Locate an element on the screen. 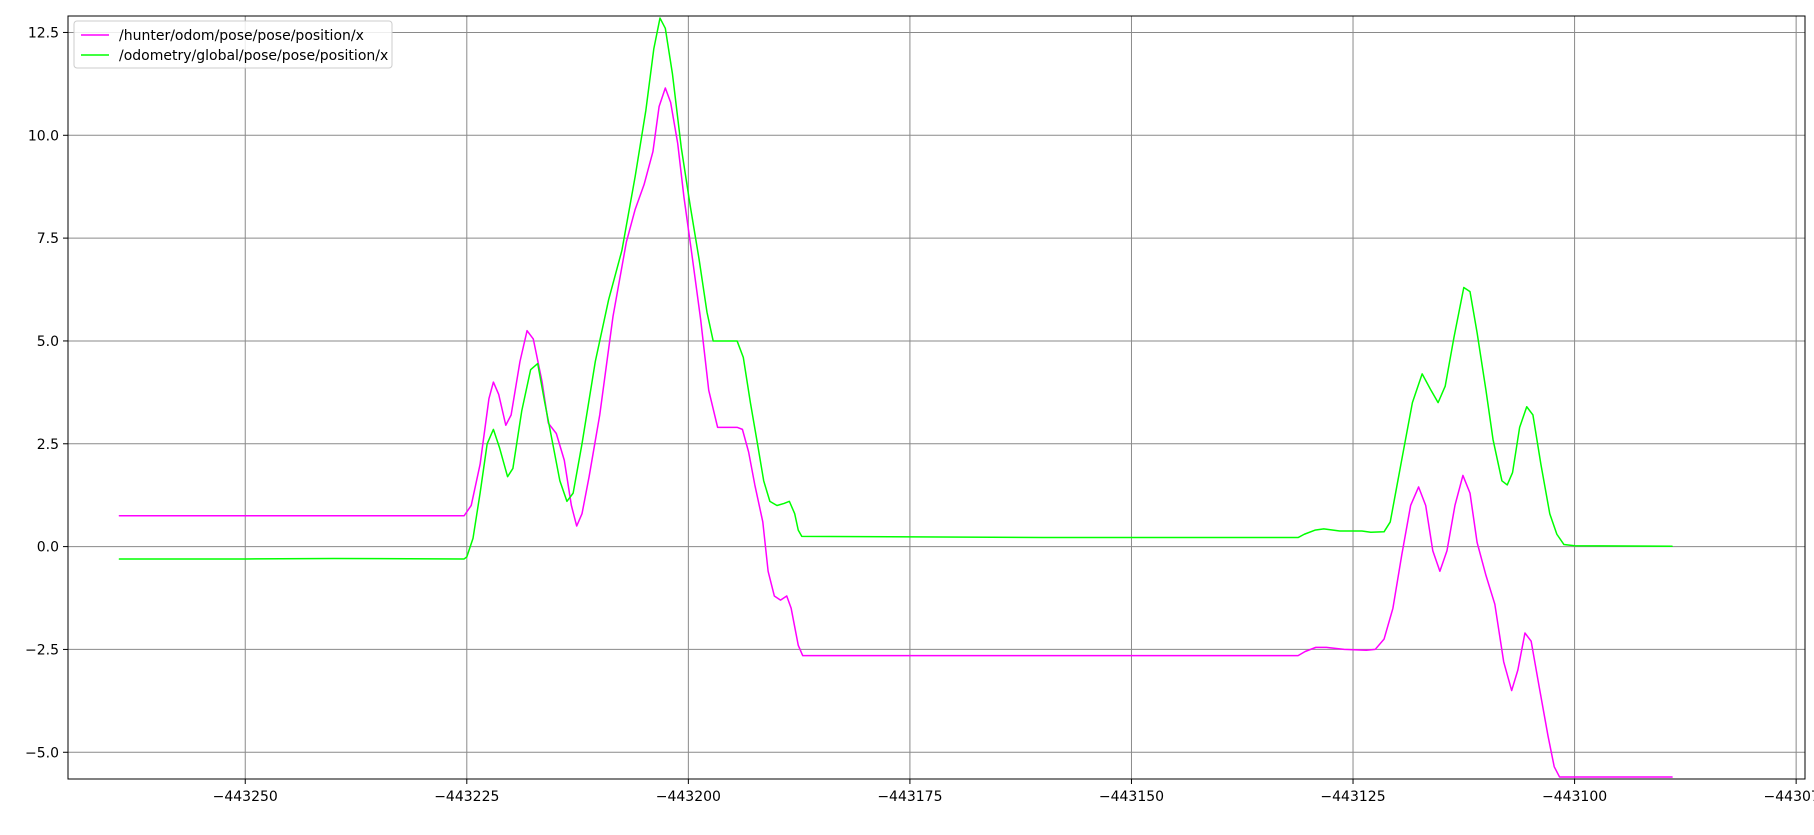  y-tick-label: 10.0 is located at coordinates (43, 136).